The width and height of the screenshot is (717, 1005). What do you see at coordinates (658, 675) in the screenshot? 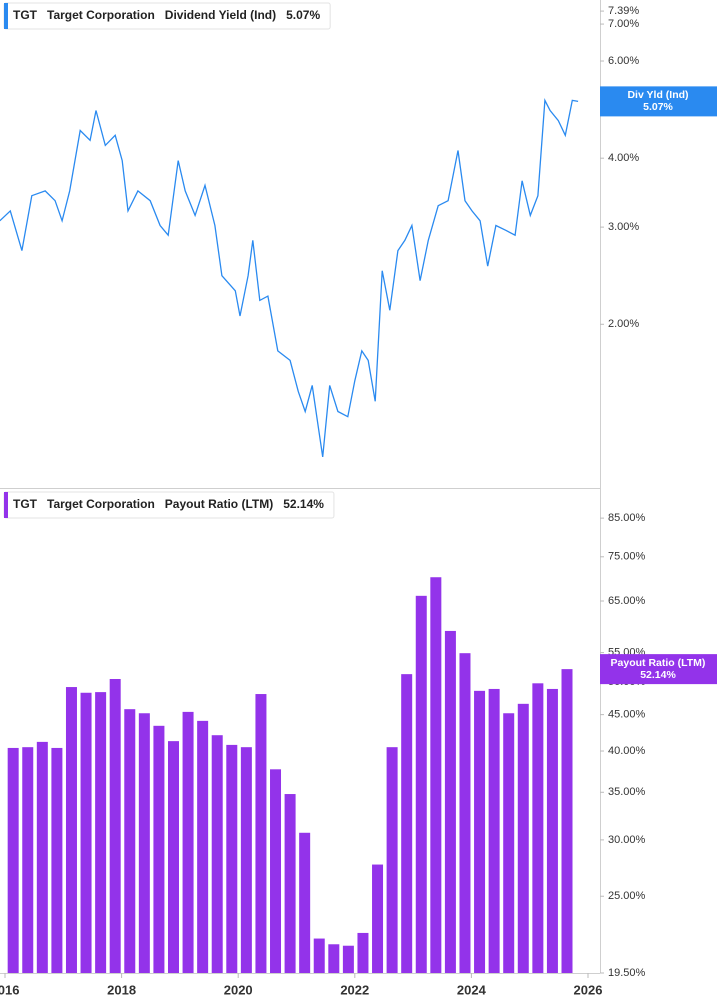
I see `badge-value: 52.14%` at bounding box center [658, 675].